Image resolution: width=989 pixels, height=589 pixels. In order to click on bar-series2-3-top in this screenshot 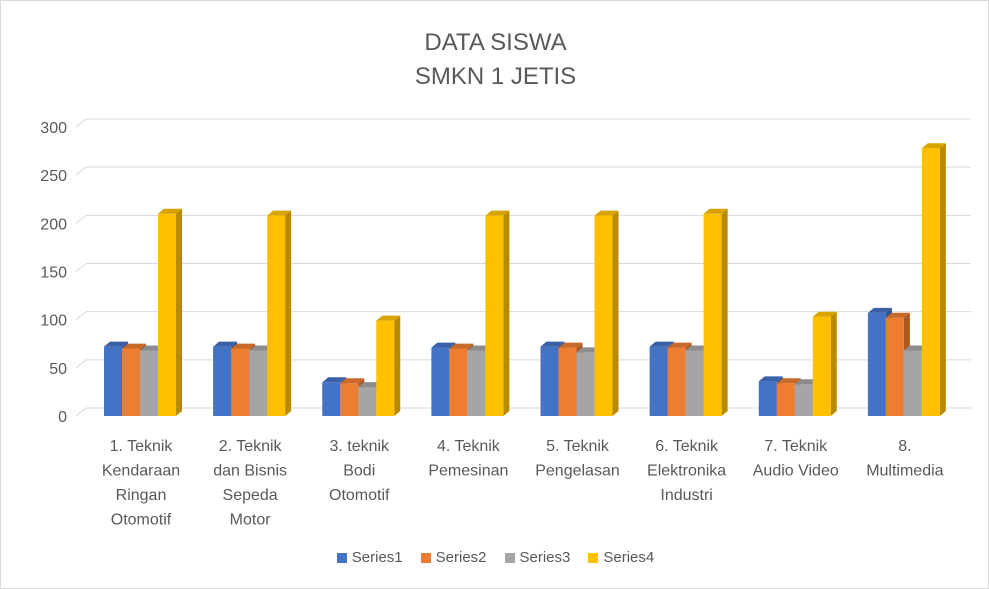, I will do `click(352, 381)`.